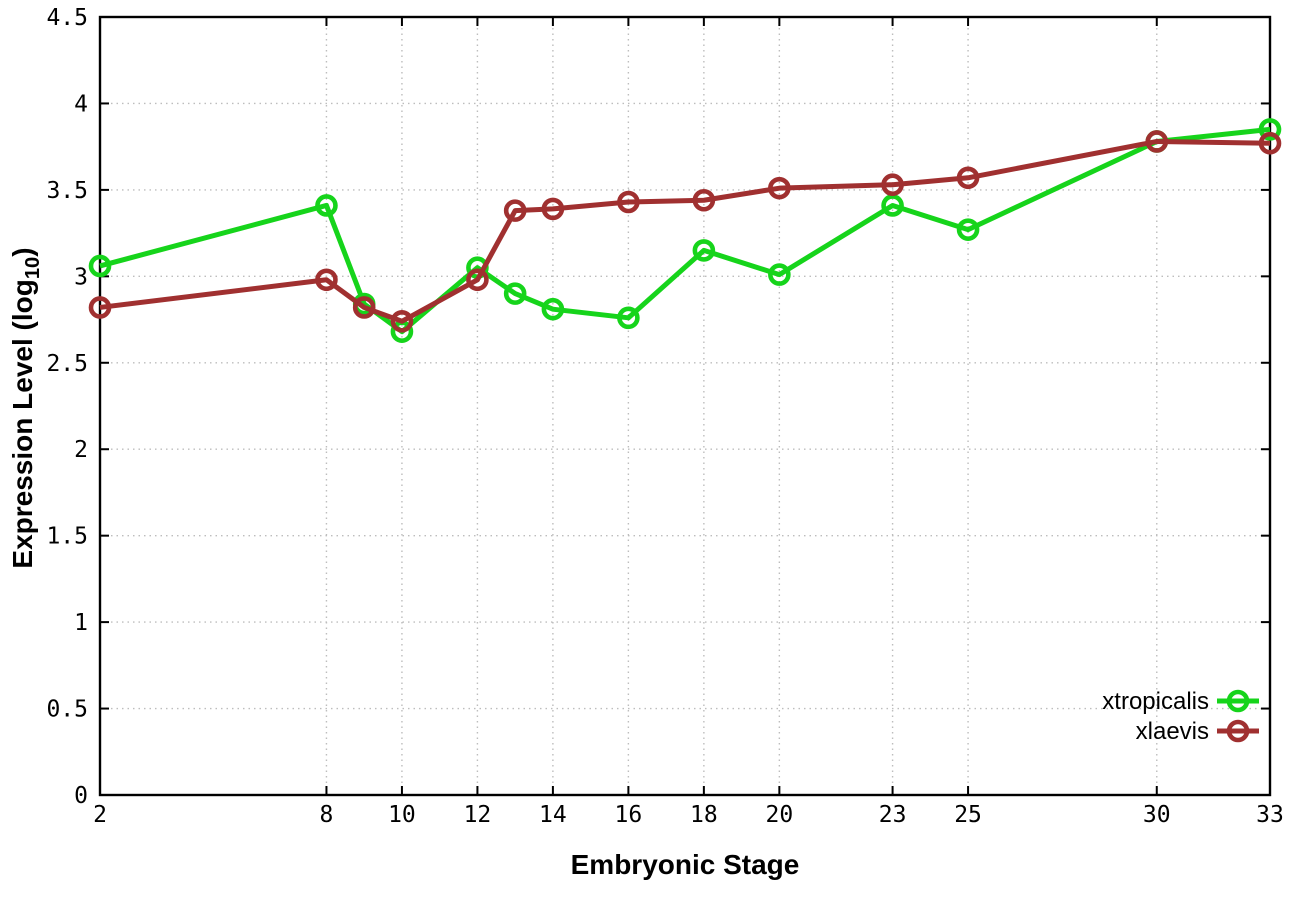  What do you see at coordinates (968, 815) in the screenshot?
I see `x-tick-label: 25` at bounding box center [968, 815].